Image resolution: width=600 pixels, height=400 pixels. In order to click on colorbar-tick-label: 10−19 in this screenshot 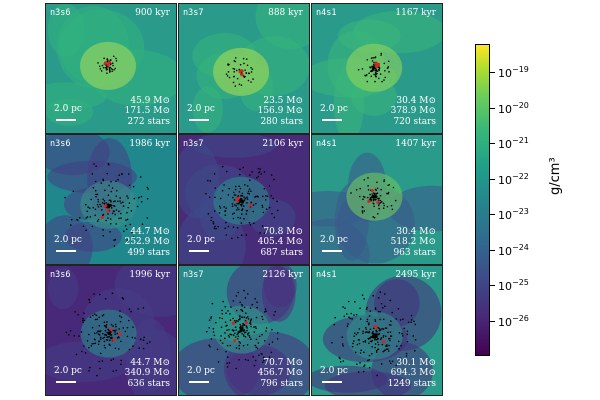, I will do `click(513, 72)`.